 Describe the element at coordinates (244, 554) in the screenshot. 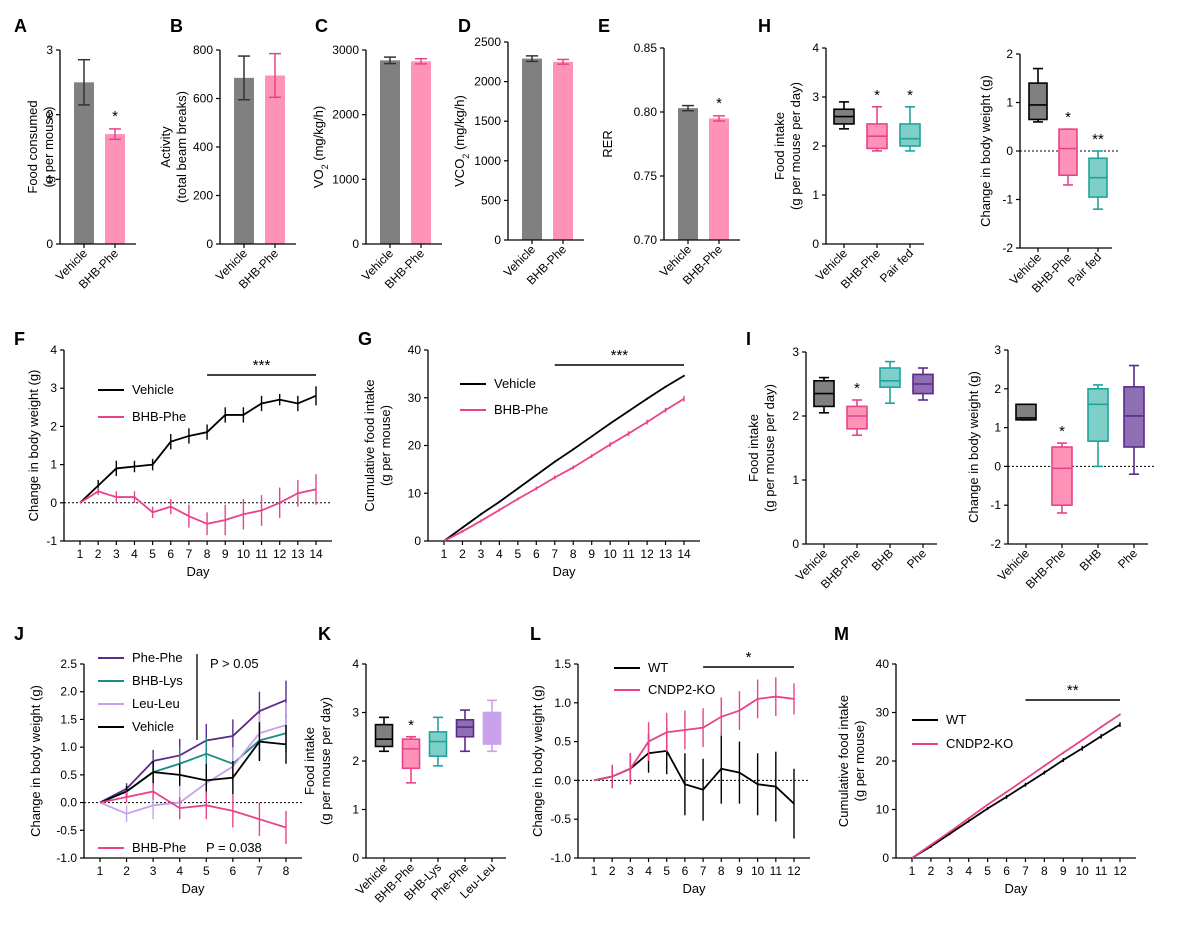

I see `x-tick-label-F: 10` at that location.